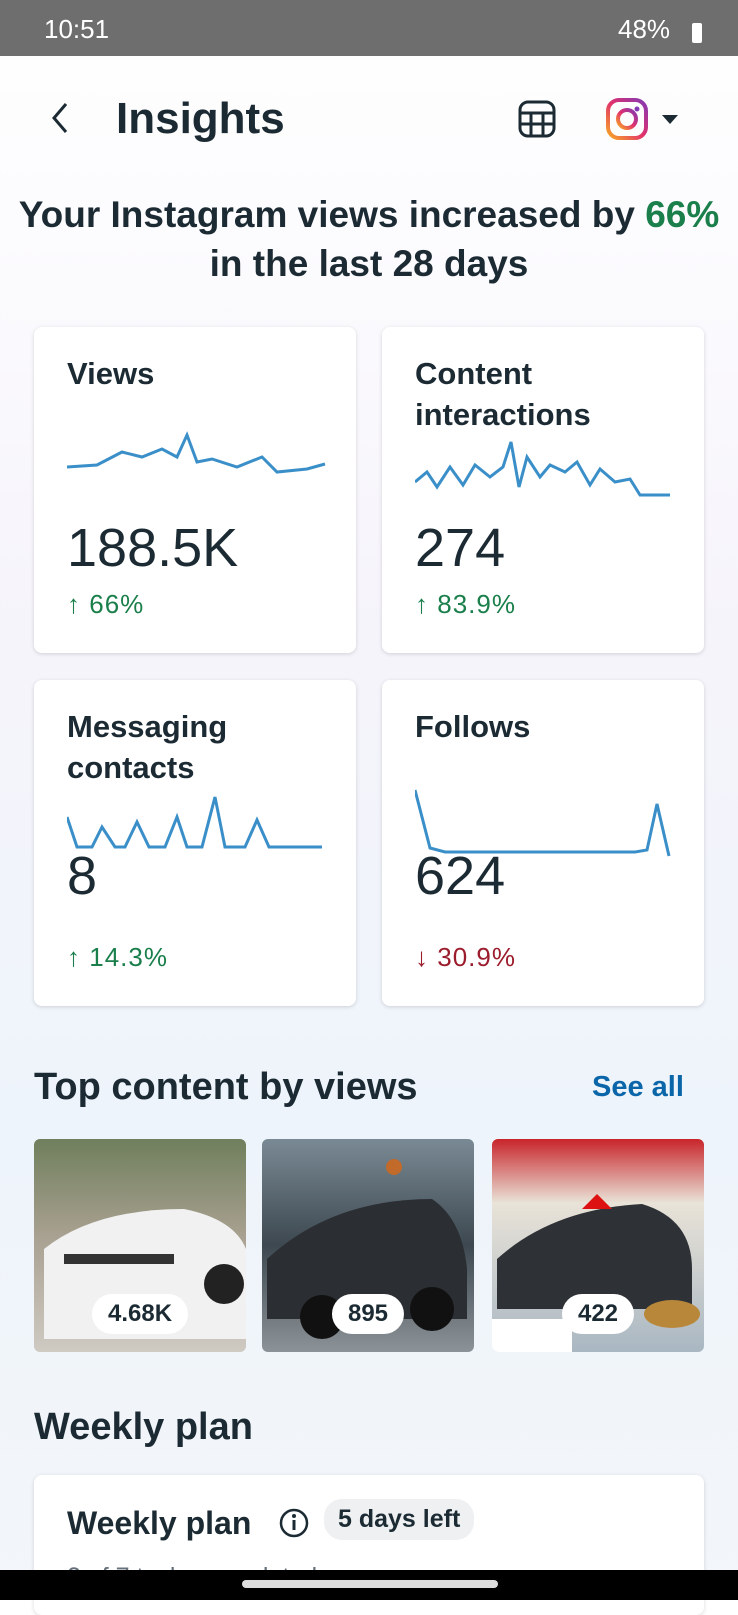 The image size is (738, 1615). What do you see at coordinates (77, 29) in the screenshot?
I see `clock: 10:51` at bounding box center [77, 29].